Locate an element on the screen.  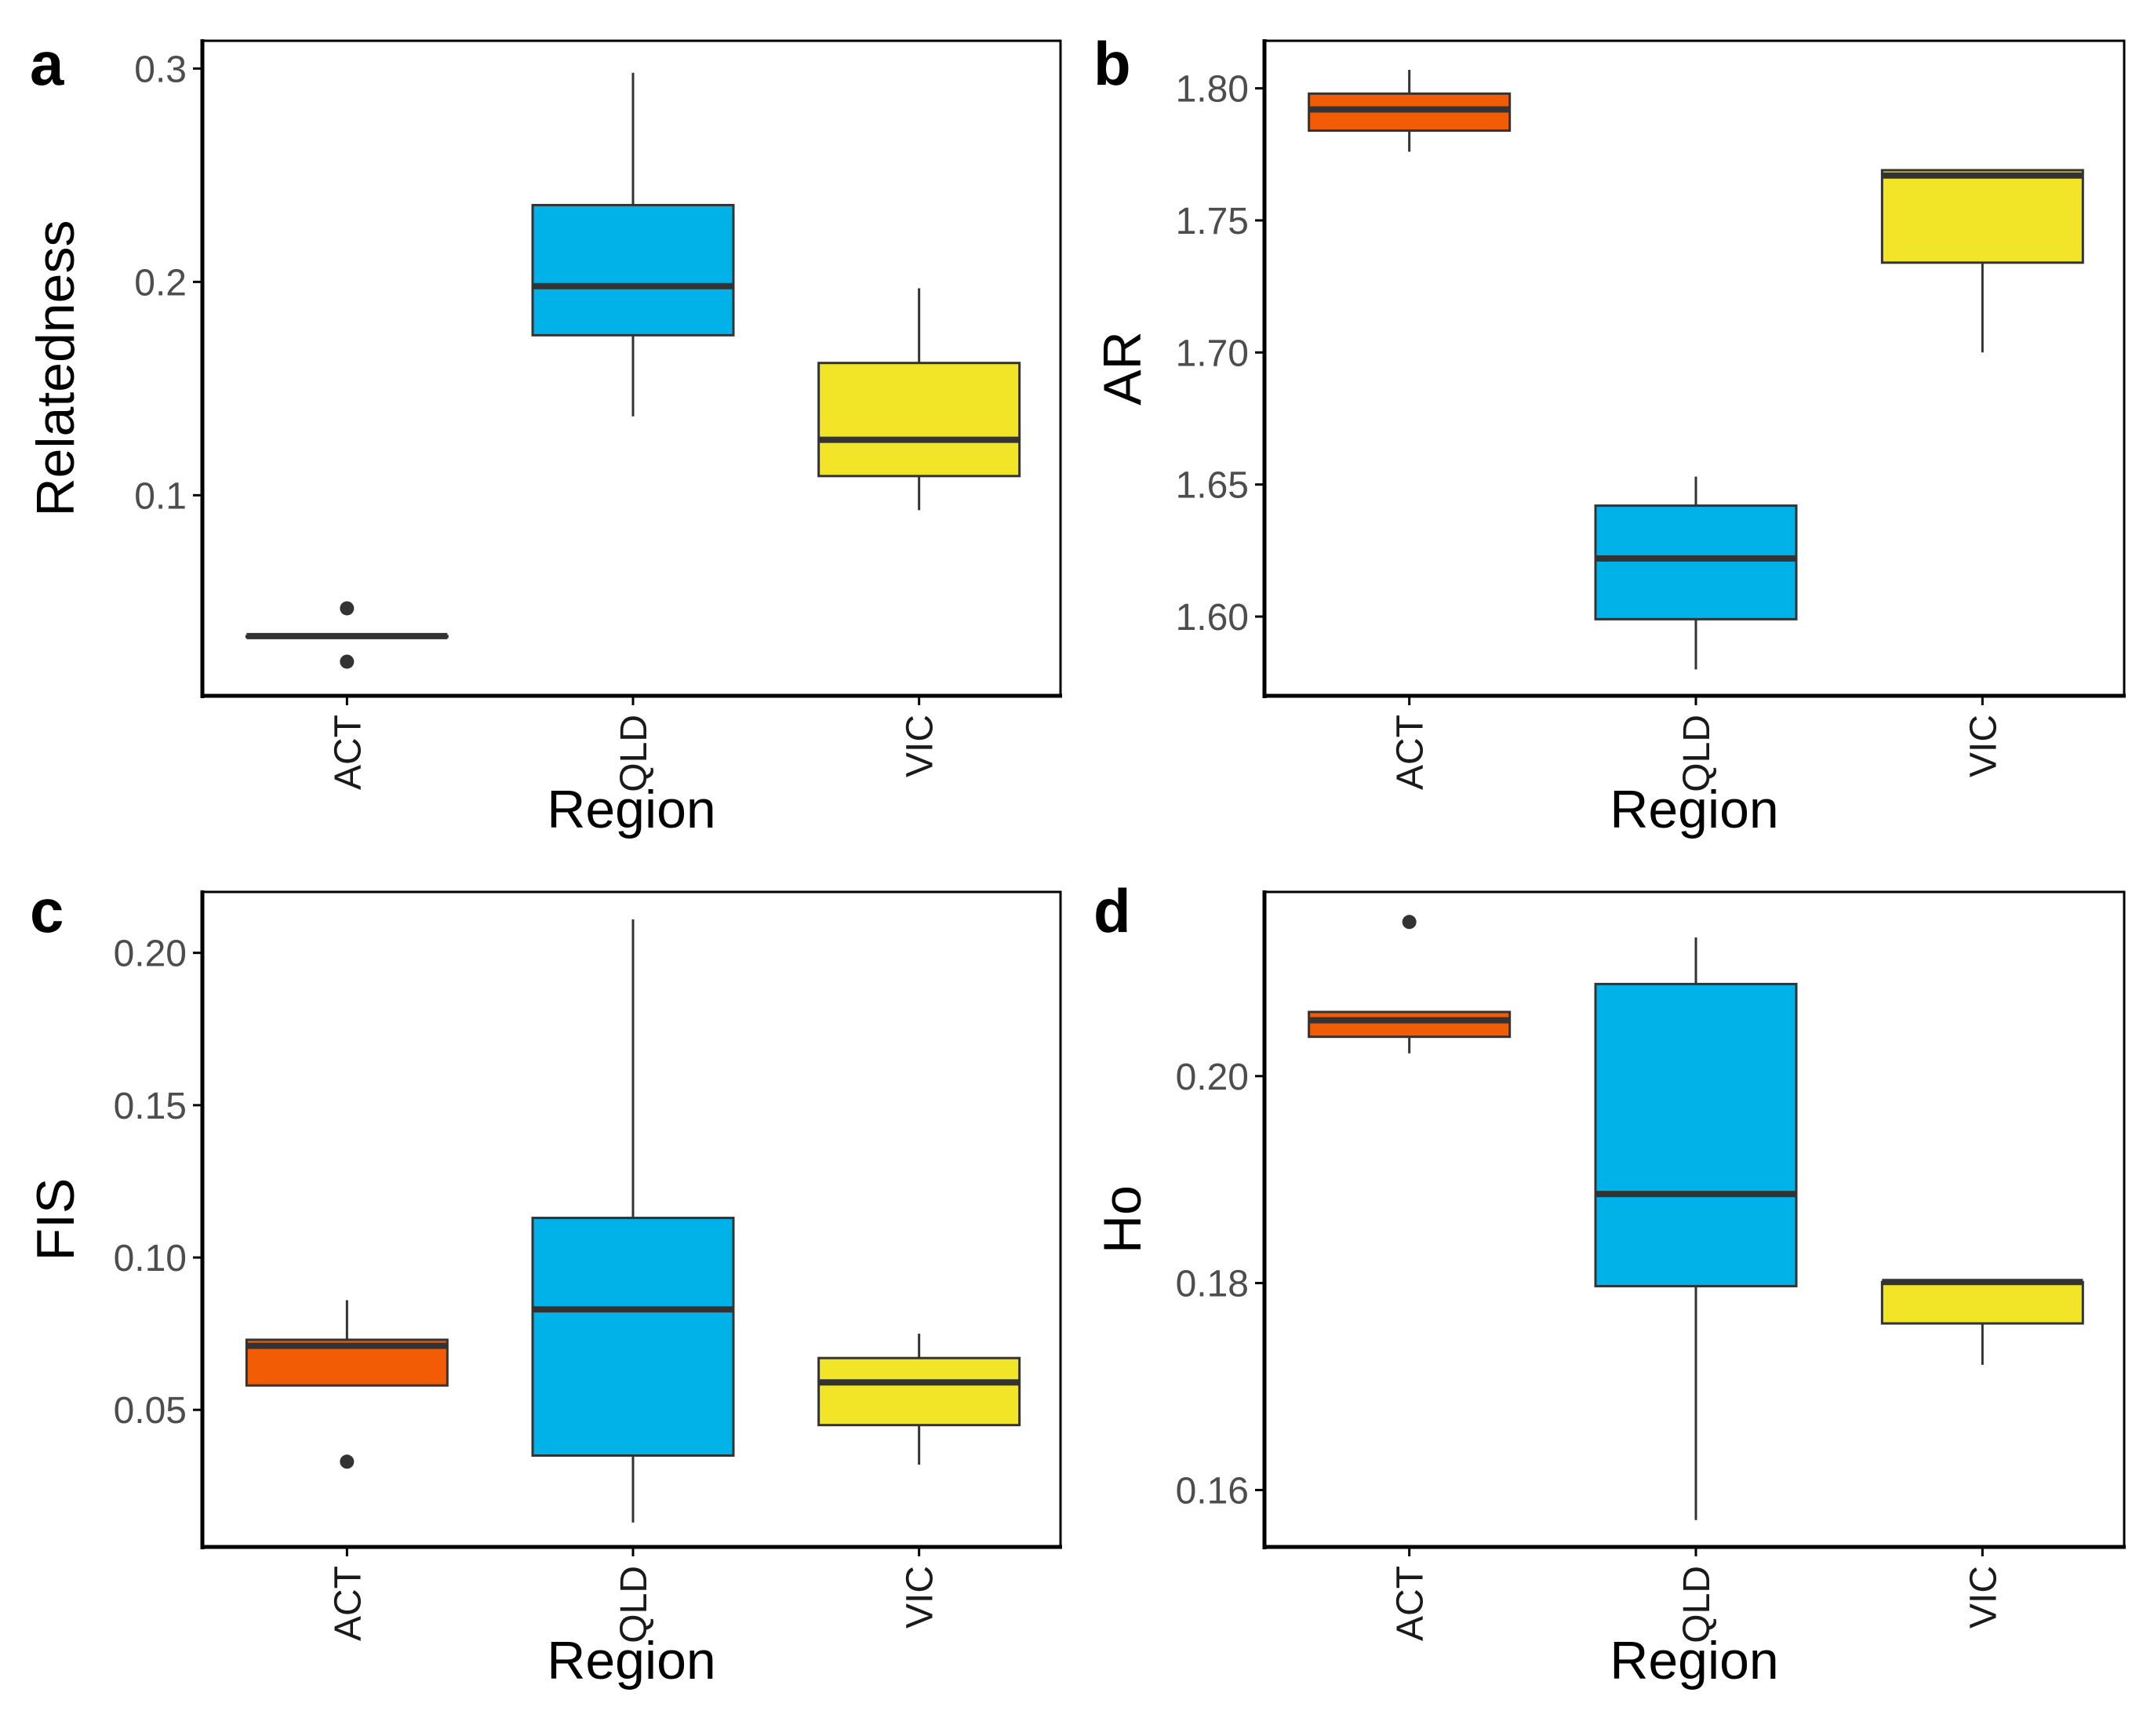
y-tick-label: 1.75 is located at coordinates (1213, 221).